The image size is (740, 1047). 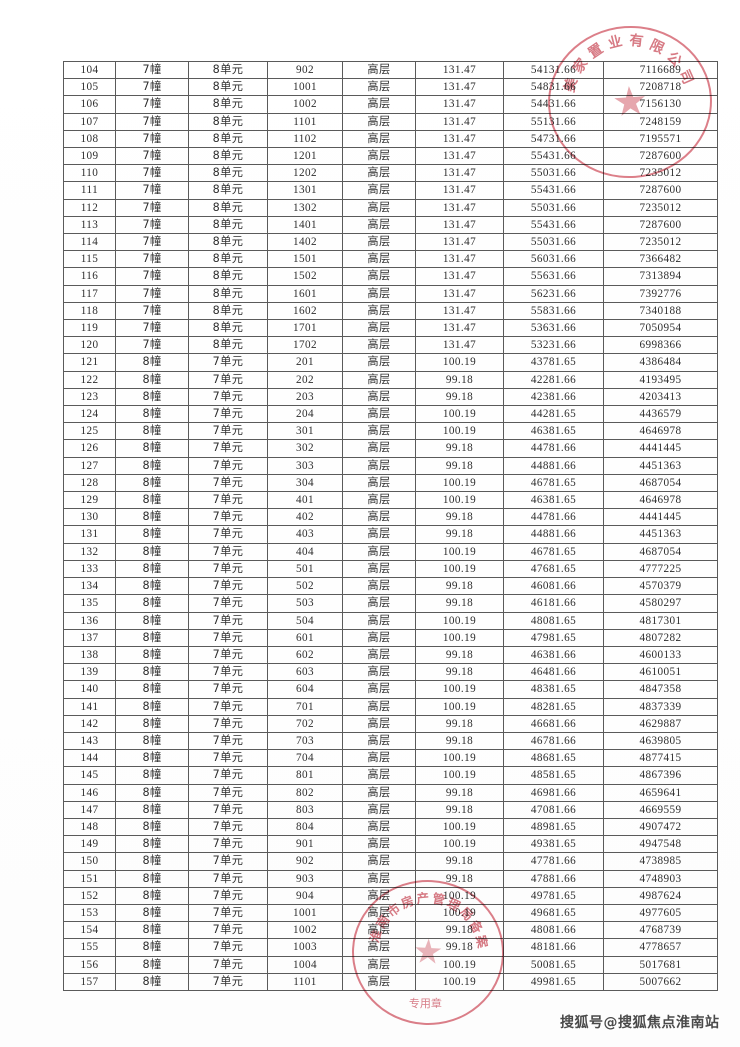 I want to click on cell-unit_price: 50081.65, so click(x=553, y=964).